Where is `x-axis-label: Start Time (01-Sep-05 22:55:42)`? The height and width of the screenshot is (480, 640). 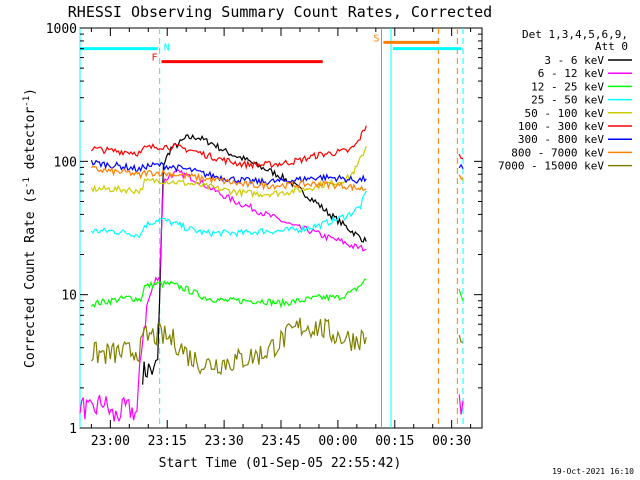
x-axis-label: Start Time (01-Sep-05 22:55:42) is located at coordinates (280, 463).